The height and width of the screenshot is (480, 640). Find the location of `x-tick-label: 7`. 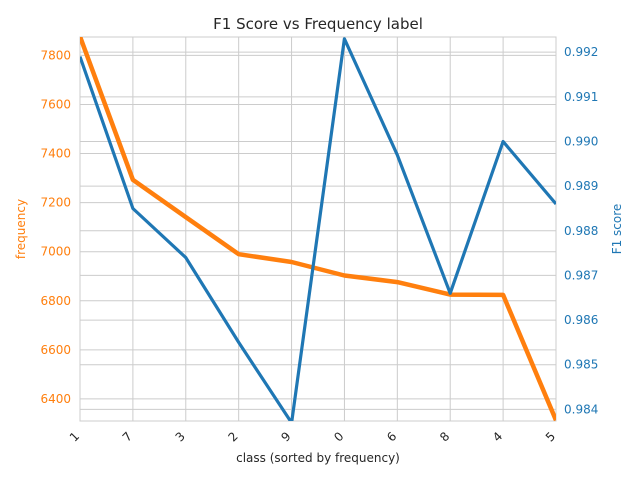

x-tick-label: 7 is located at coordinates (127, 436).